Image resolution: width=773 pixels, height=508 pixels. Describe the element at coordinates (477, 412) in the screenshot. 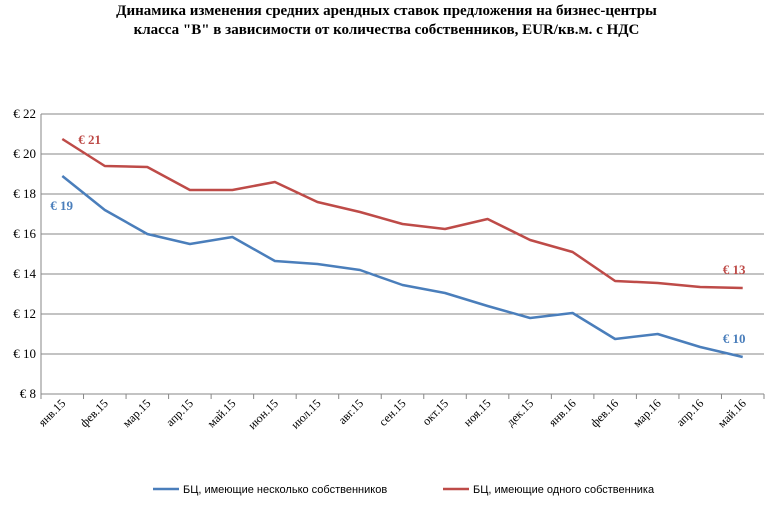

I see `x-tick-label: ноя.15` at that location.